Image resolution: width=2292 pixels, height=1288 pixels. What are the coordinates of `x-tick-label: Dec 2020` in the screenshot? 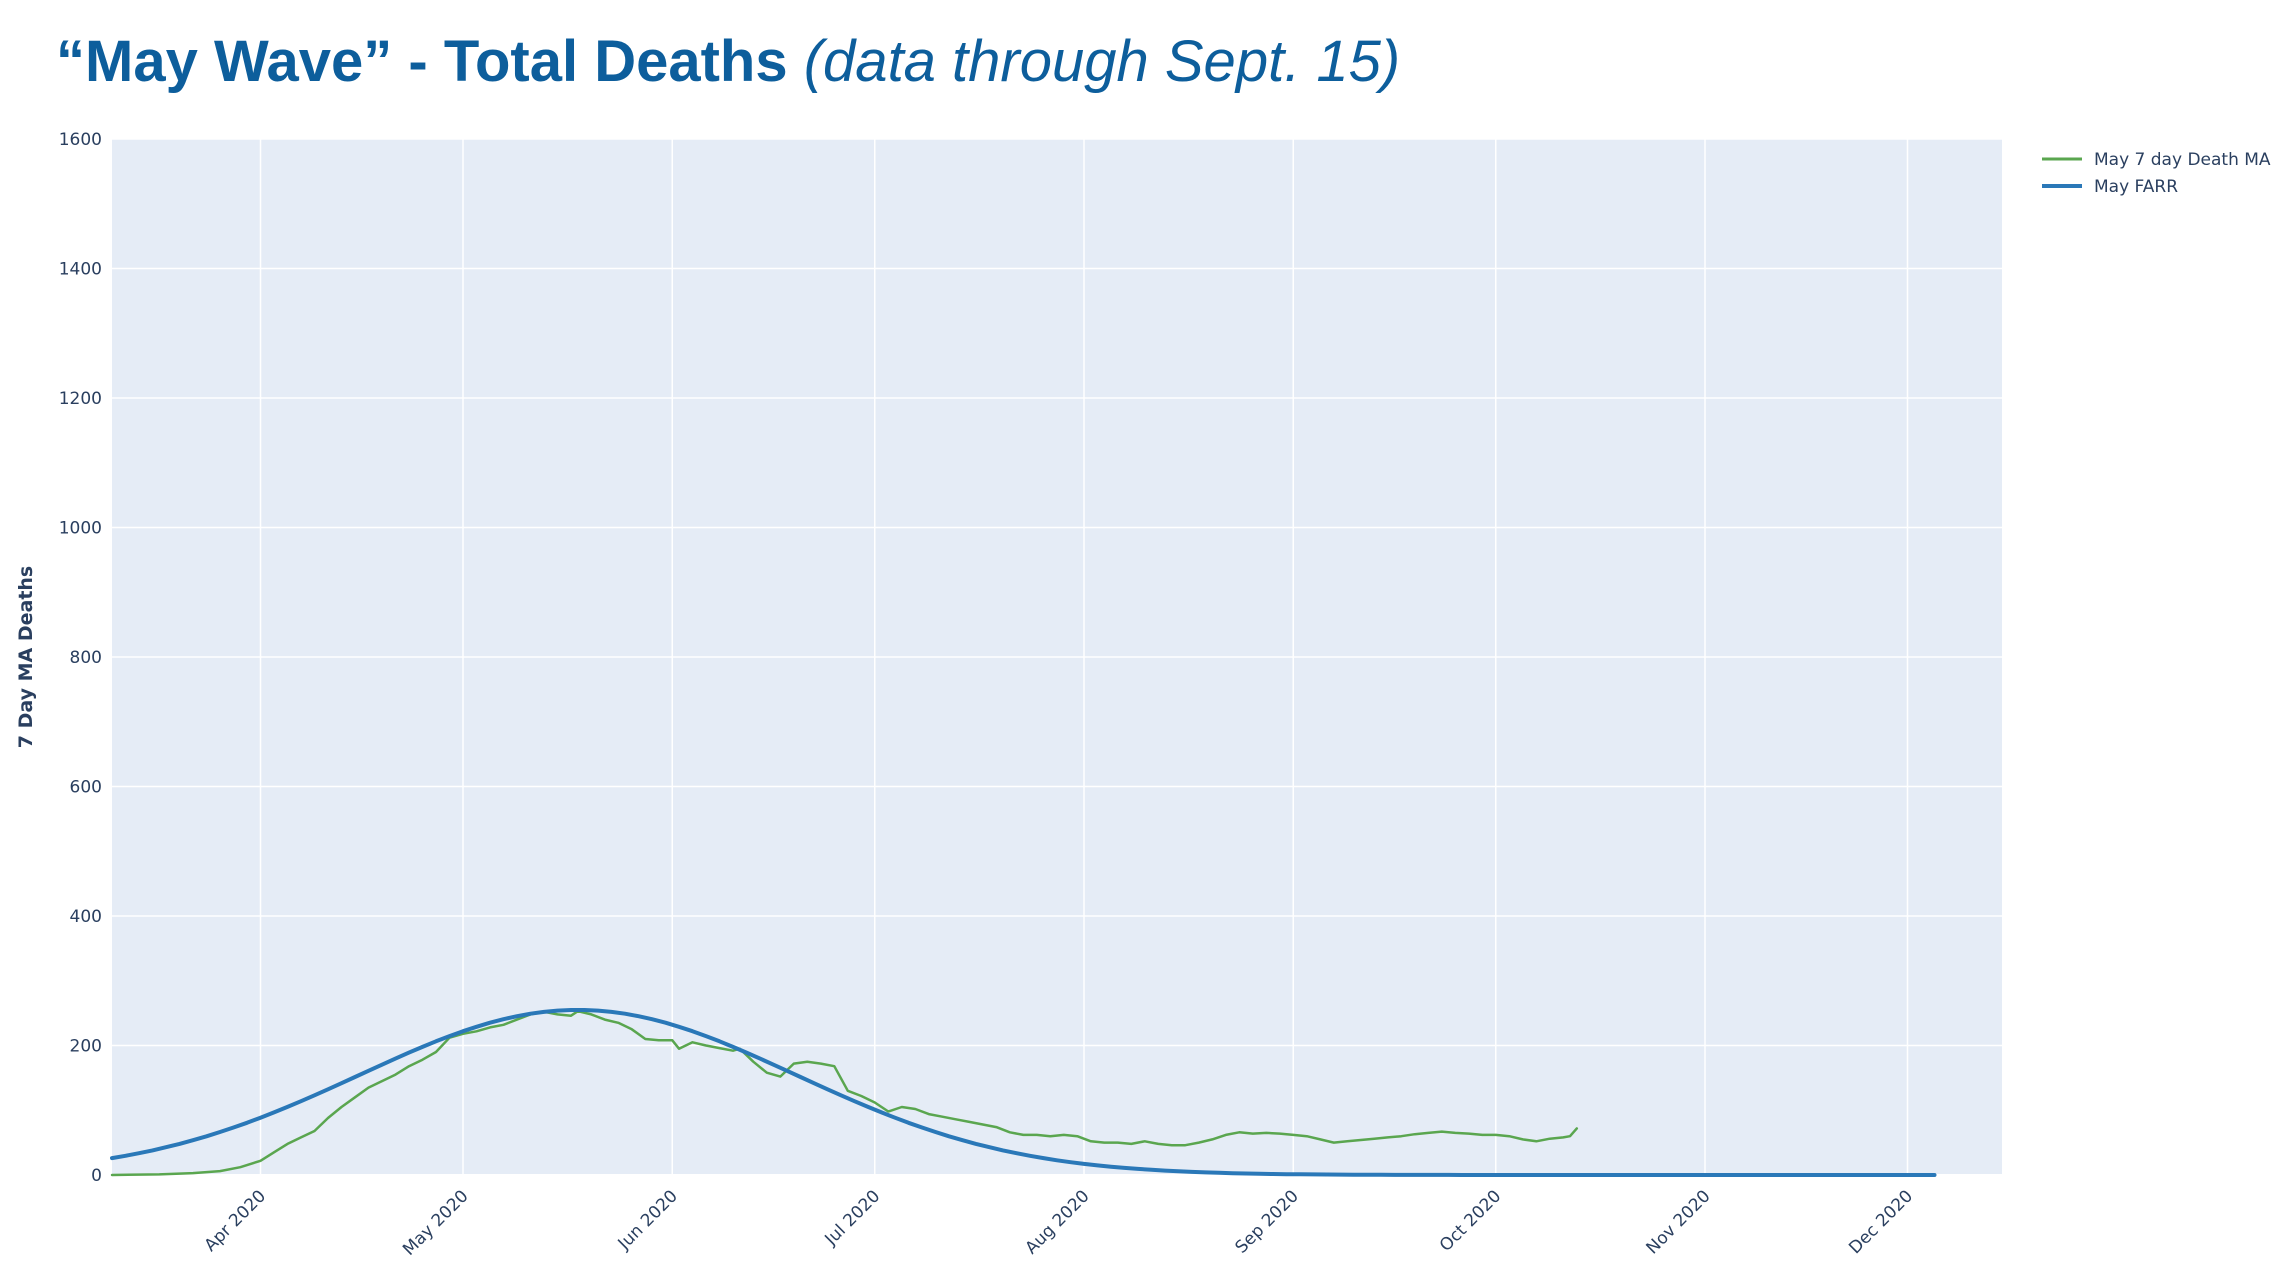 It's located at (1881, 1222).